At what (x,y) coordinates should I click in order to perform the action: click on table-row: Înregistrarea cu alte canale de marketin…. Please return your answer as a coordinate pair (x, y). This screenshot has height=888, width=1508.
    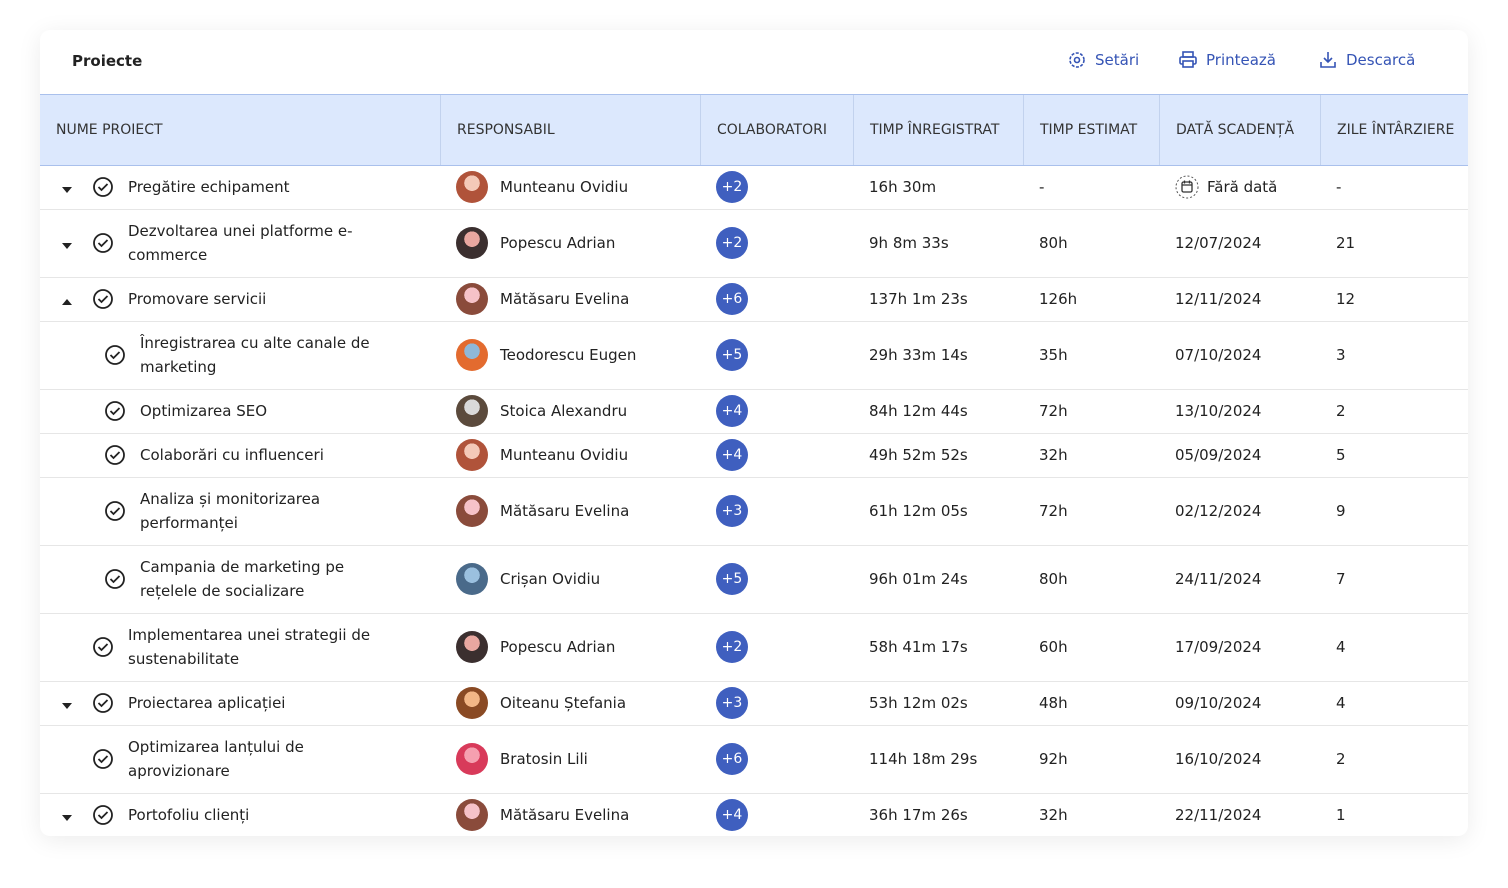
    Looking at the image, I should click on (754, 355).